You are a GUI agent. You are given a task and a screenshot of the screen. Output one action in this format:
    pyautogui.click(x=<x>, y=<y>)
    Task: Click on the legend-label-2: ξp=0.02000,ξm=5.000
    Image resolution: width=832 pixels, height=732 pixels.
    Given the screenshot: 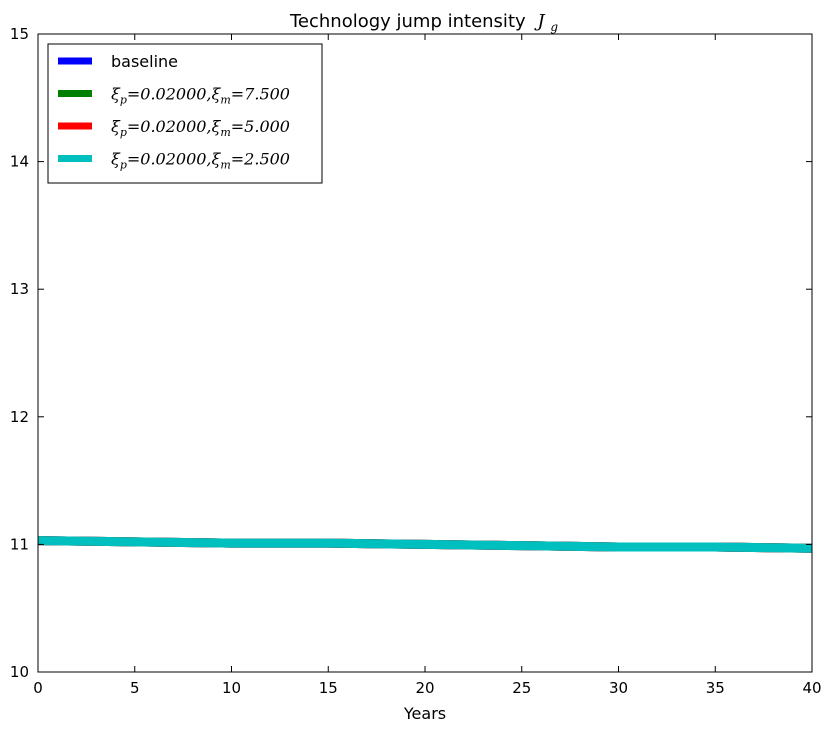 What is the action you would take?
    pyautogui.click(x=200, y=128)
    